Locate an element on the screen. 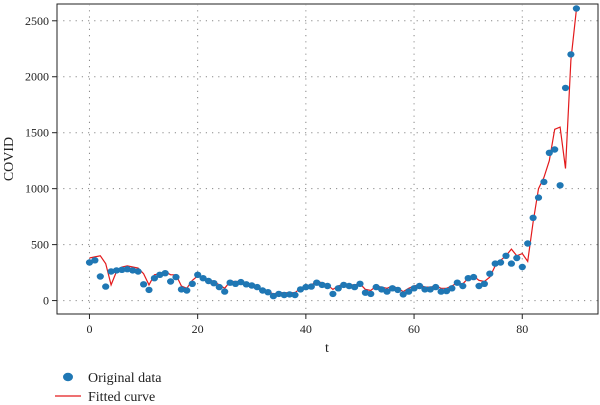 Image resolution: width=600 pixels, height=405 pixels. legend-marker-original-data is located at coordinates (68, 377).